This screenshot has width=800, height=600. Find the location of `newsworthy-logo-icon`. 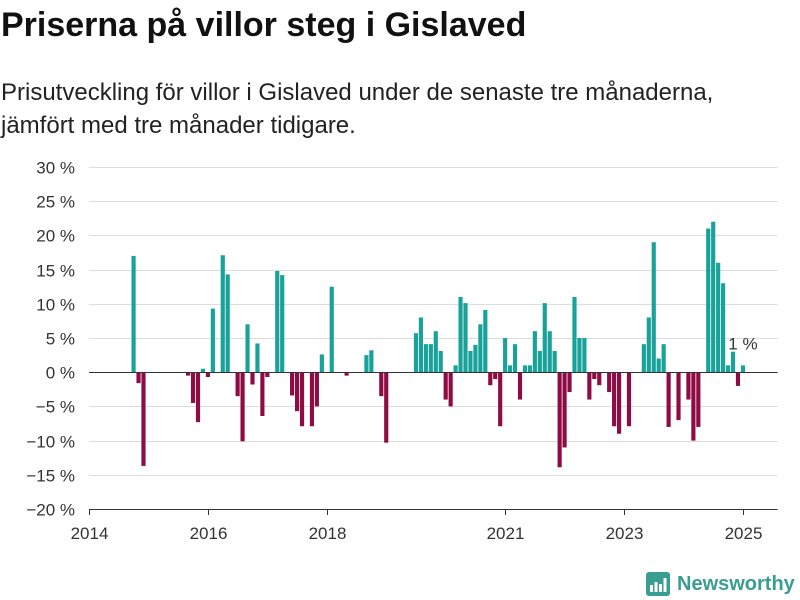

newsworthy-logo-icon is located at coordinates (658, 584).